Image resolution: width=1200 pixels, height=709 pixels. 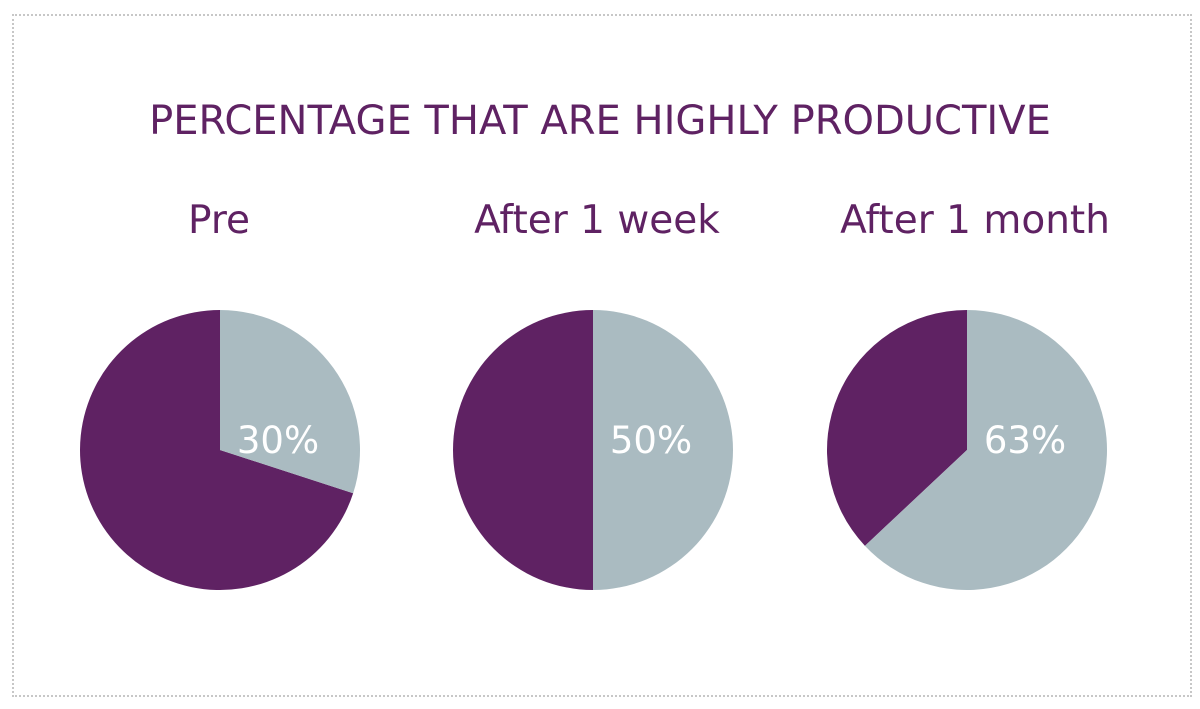 What do you see at coordinates (218, 220) in the screenshot?
I see `pie-label-pre: Pre` at bounding box center [218, 220].